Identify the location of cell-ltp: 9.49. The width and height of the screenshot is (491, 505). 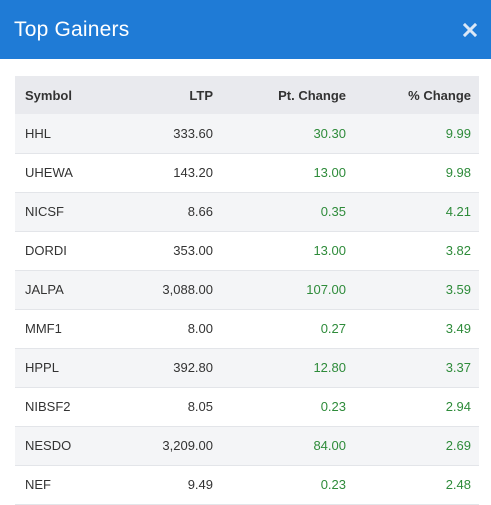
(200, 484).